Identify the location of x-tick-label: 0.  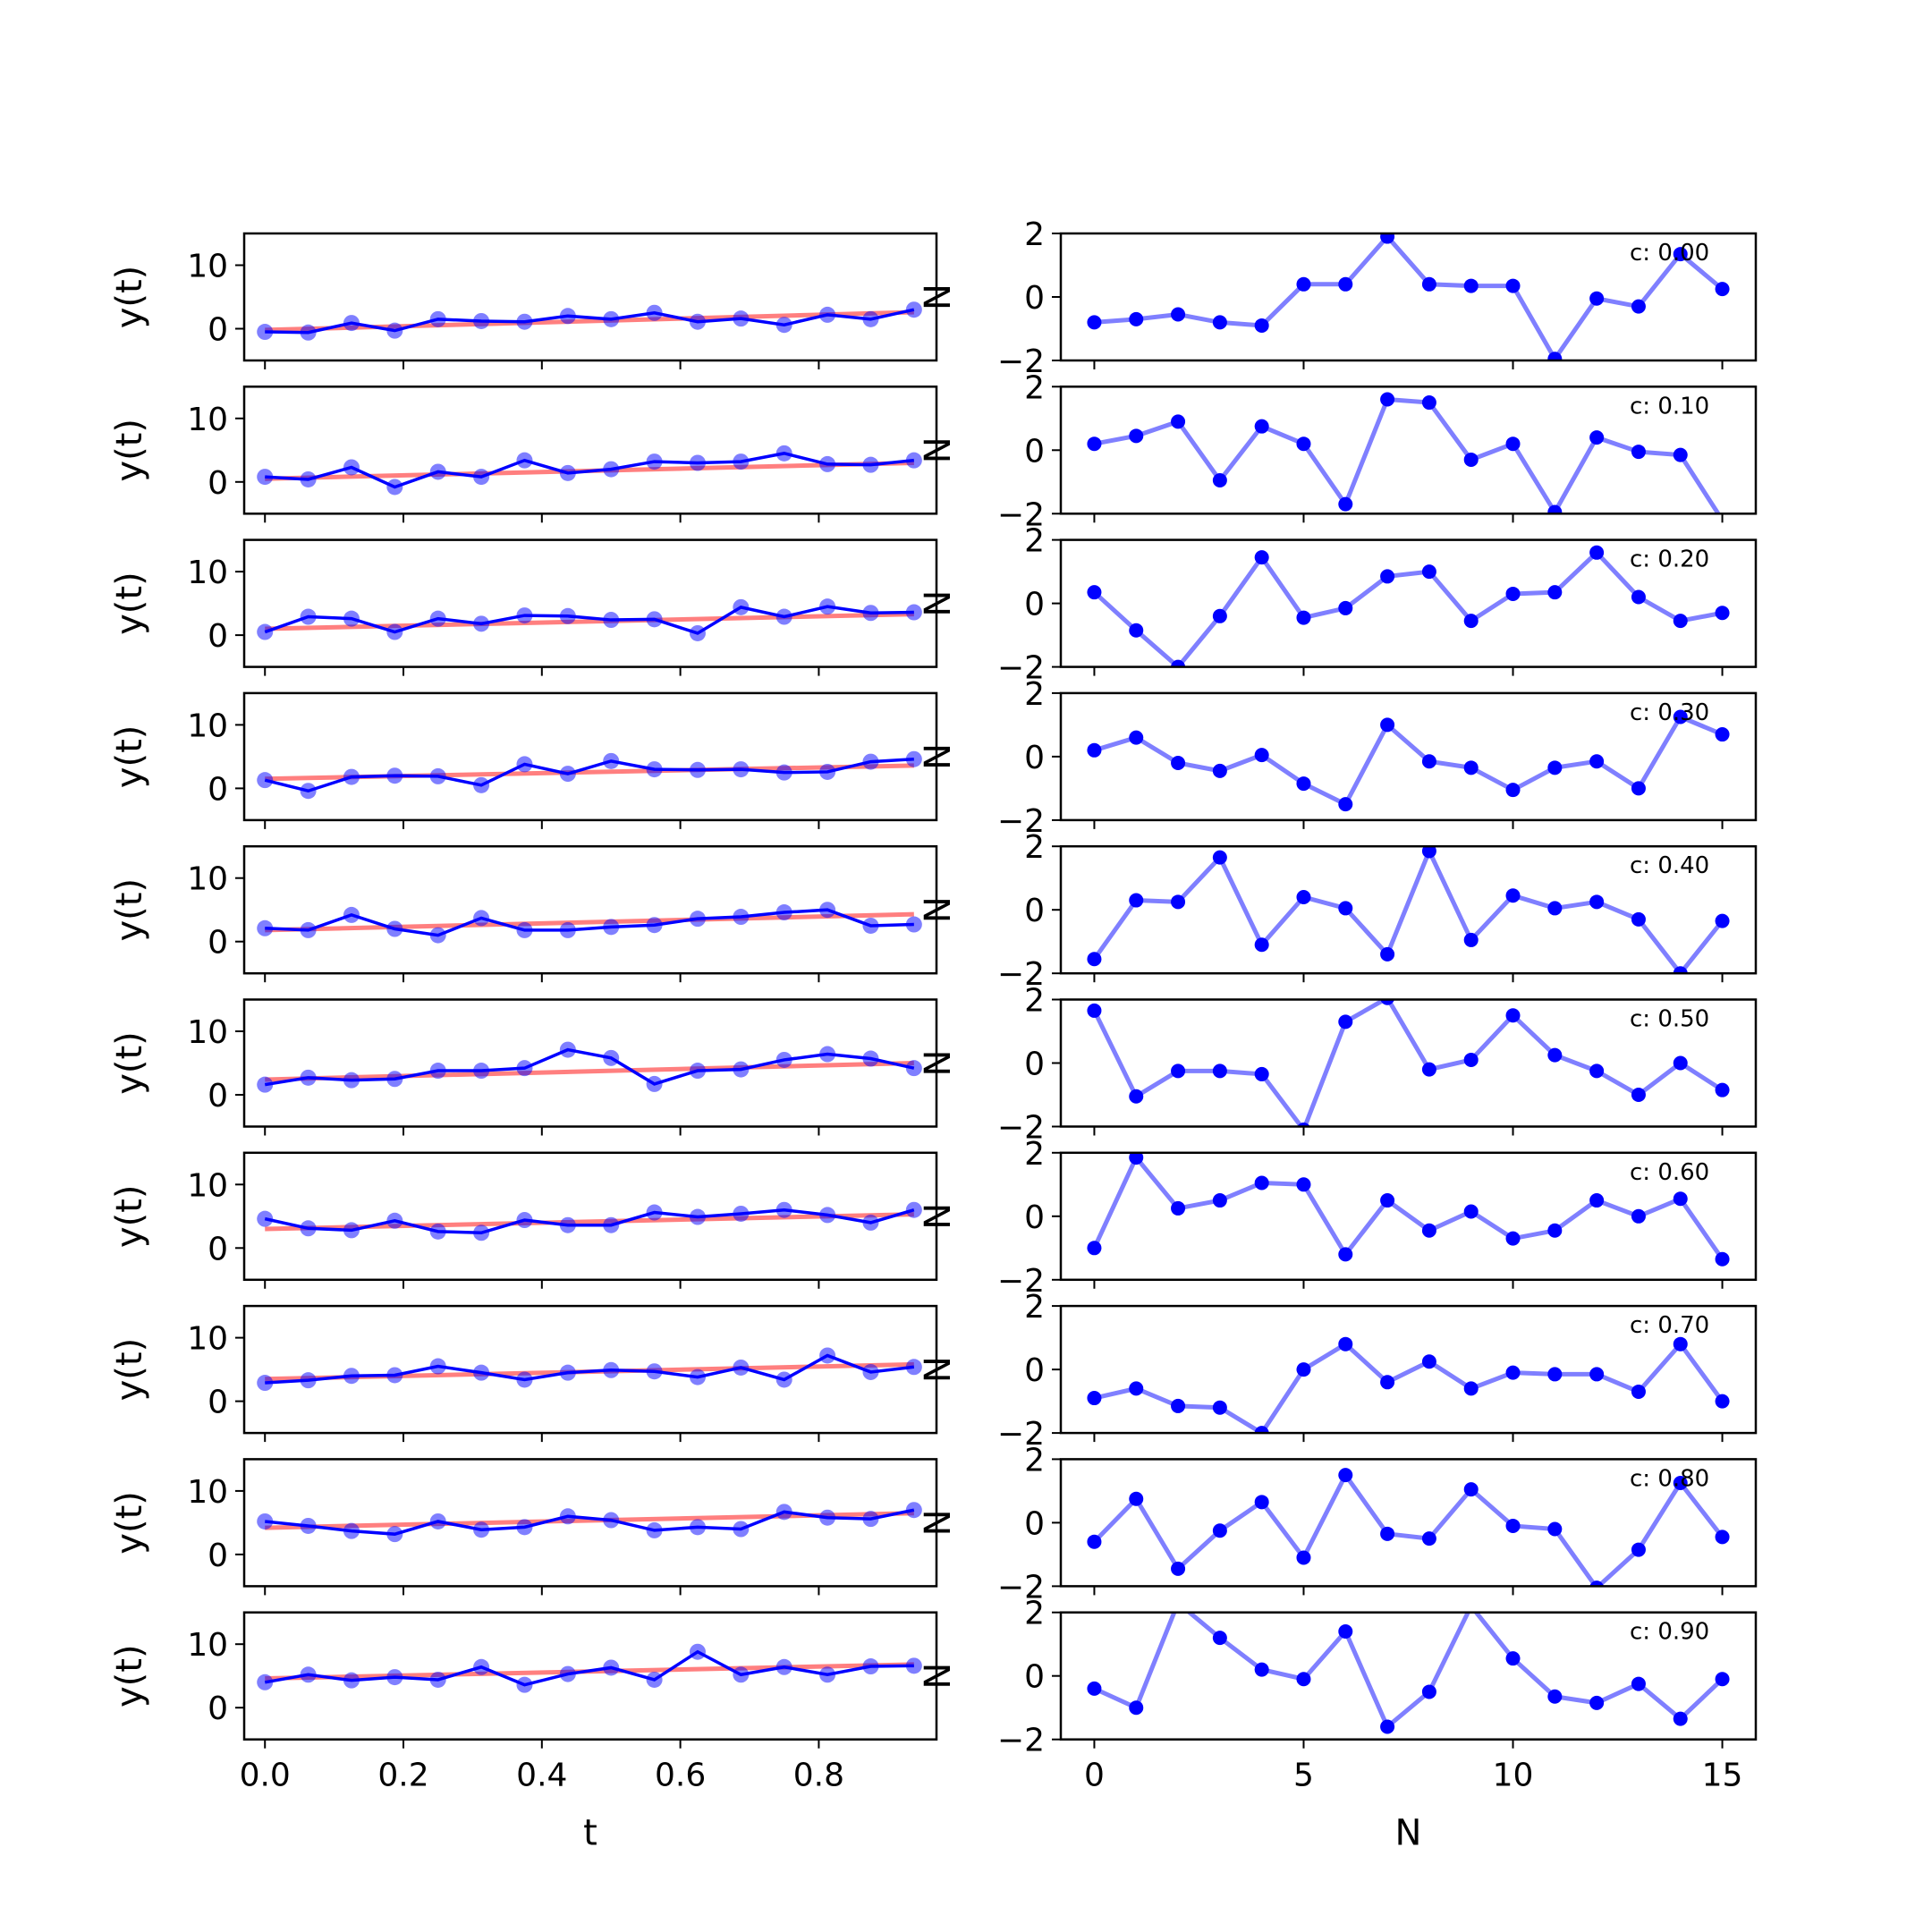
(1094, 1776).